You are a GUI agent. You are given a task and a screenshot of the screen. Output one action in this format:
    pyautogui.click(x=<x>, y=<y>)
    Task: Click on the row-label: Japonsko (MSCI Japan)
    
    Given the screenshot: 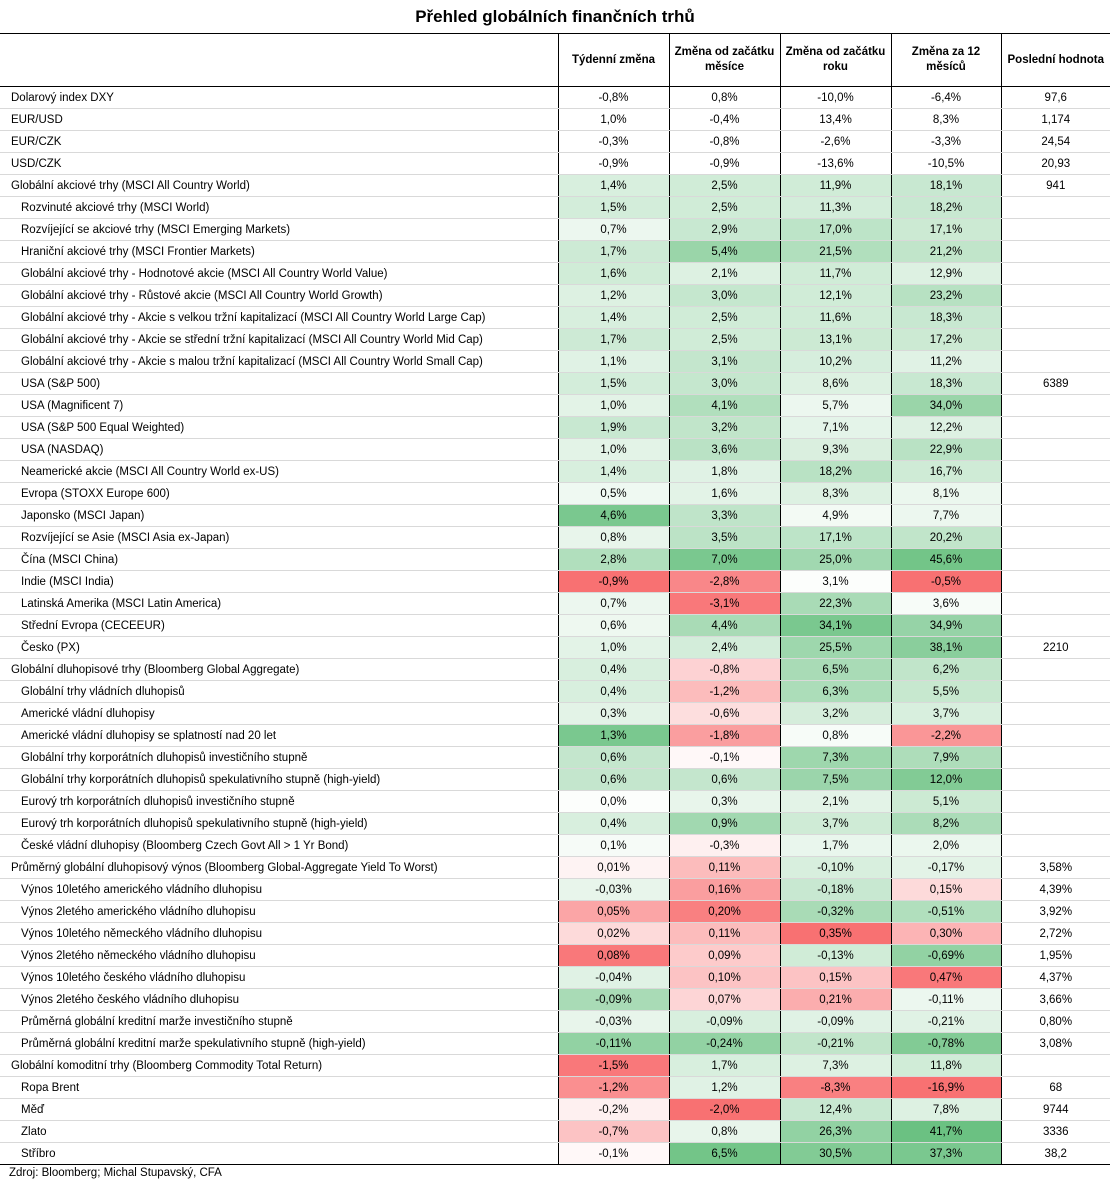 What is the action you would take?
    pyautogui.click(x=279, y=515)
    